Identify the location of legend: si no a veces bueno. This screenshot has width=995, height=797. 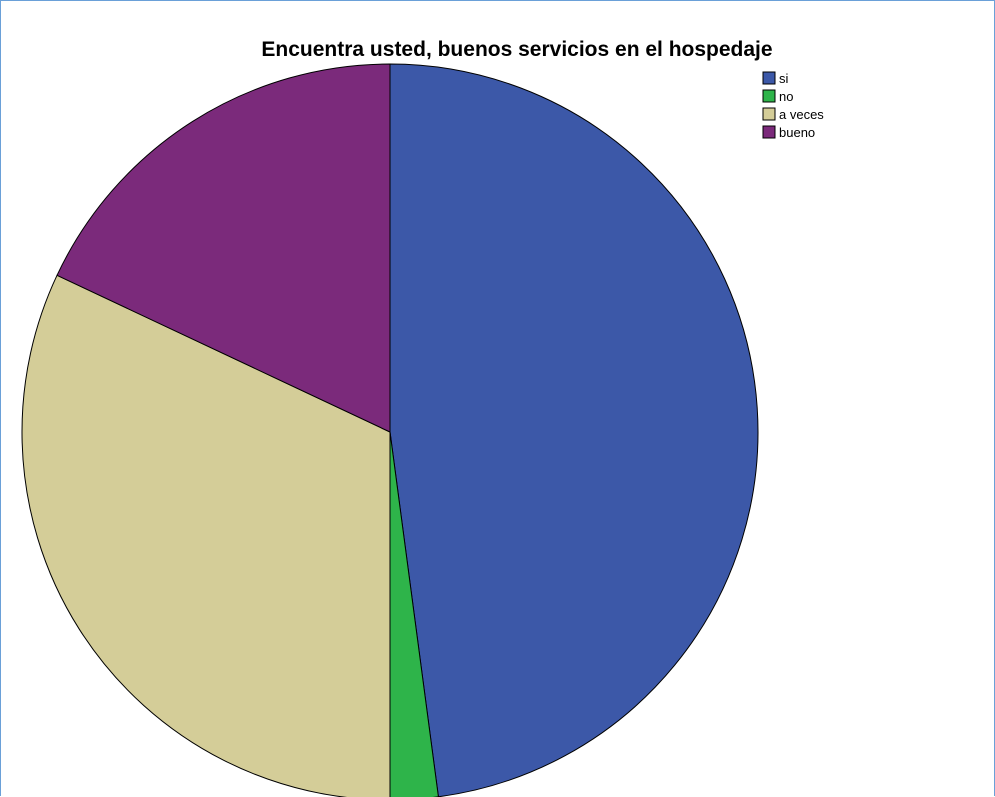
(793, 105).